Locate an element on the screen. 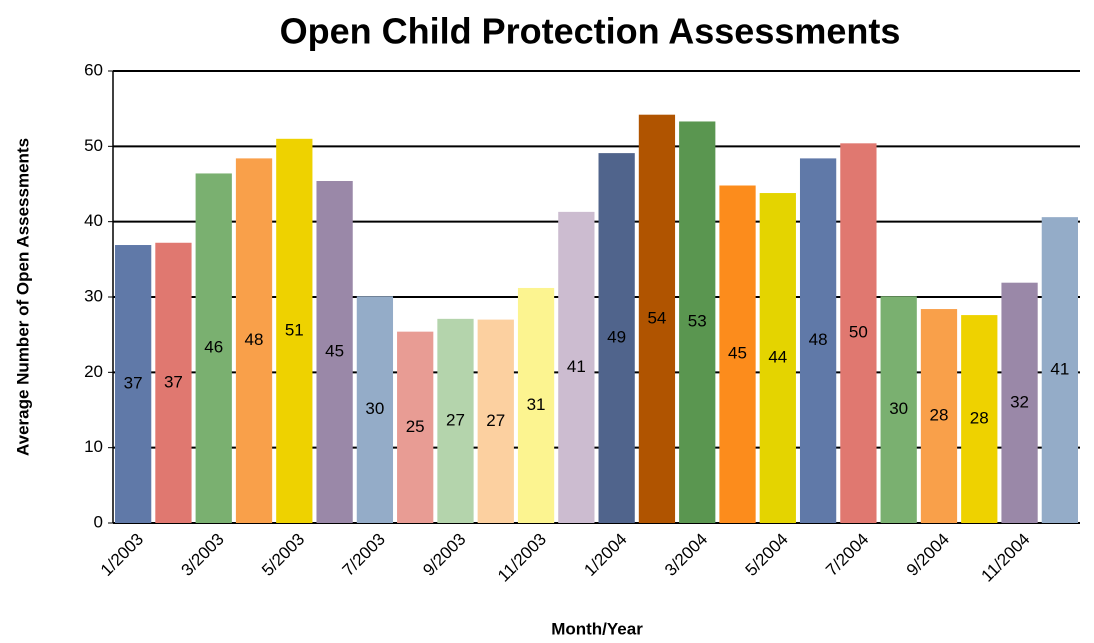  value-label: 25 is located at coordinates (415, 426).